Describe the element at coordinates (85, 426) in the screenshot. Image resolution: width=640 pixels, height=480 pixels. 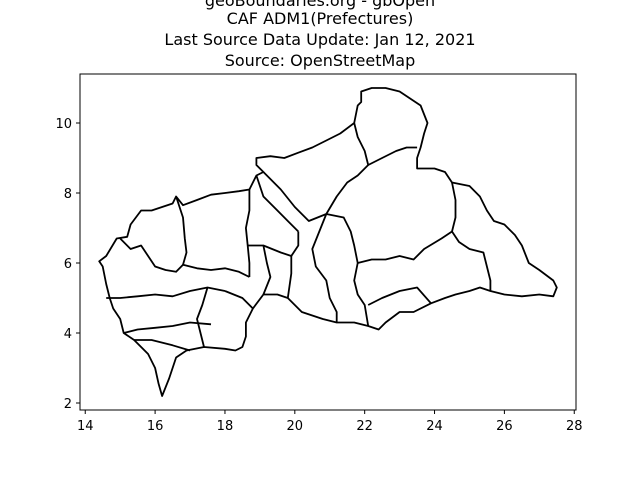
I see `x-tick-label: 14` at that location.